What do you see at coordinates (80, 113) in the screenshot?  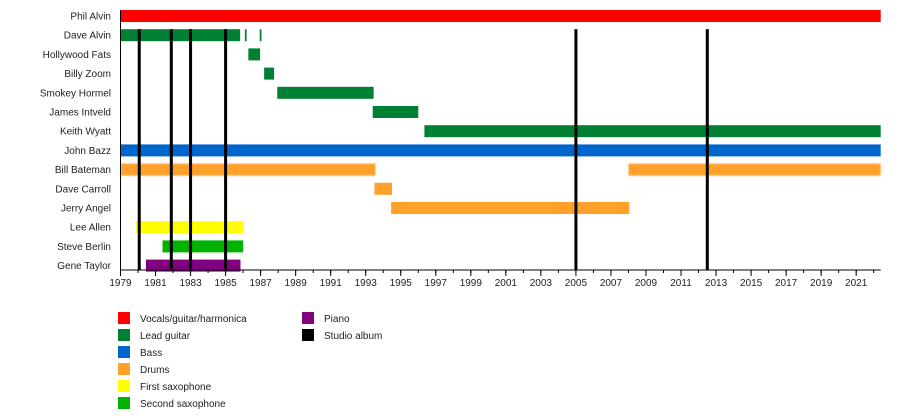 I see `member-label: James Intveld` at bounding box center [80, 113].